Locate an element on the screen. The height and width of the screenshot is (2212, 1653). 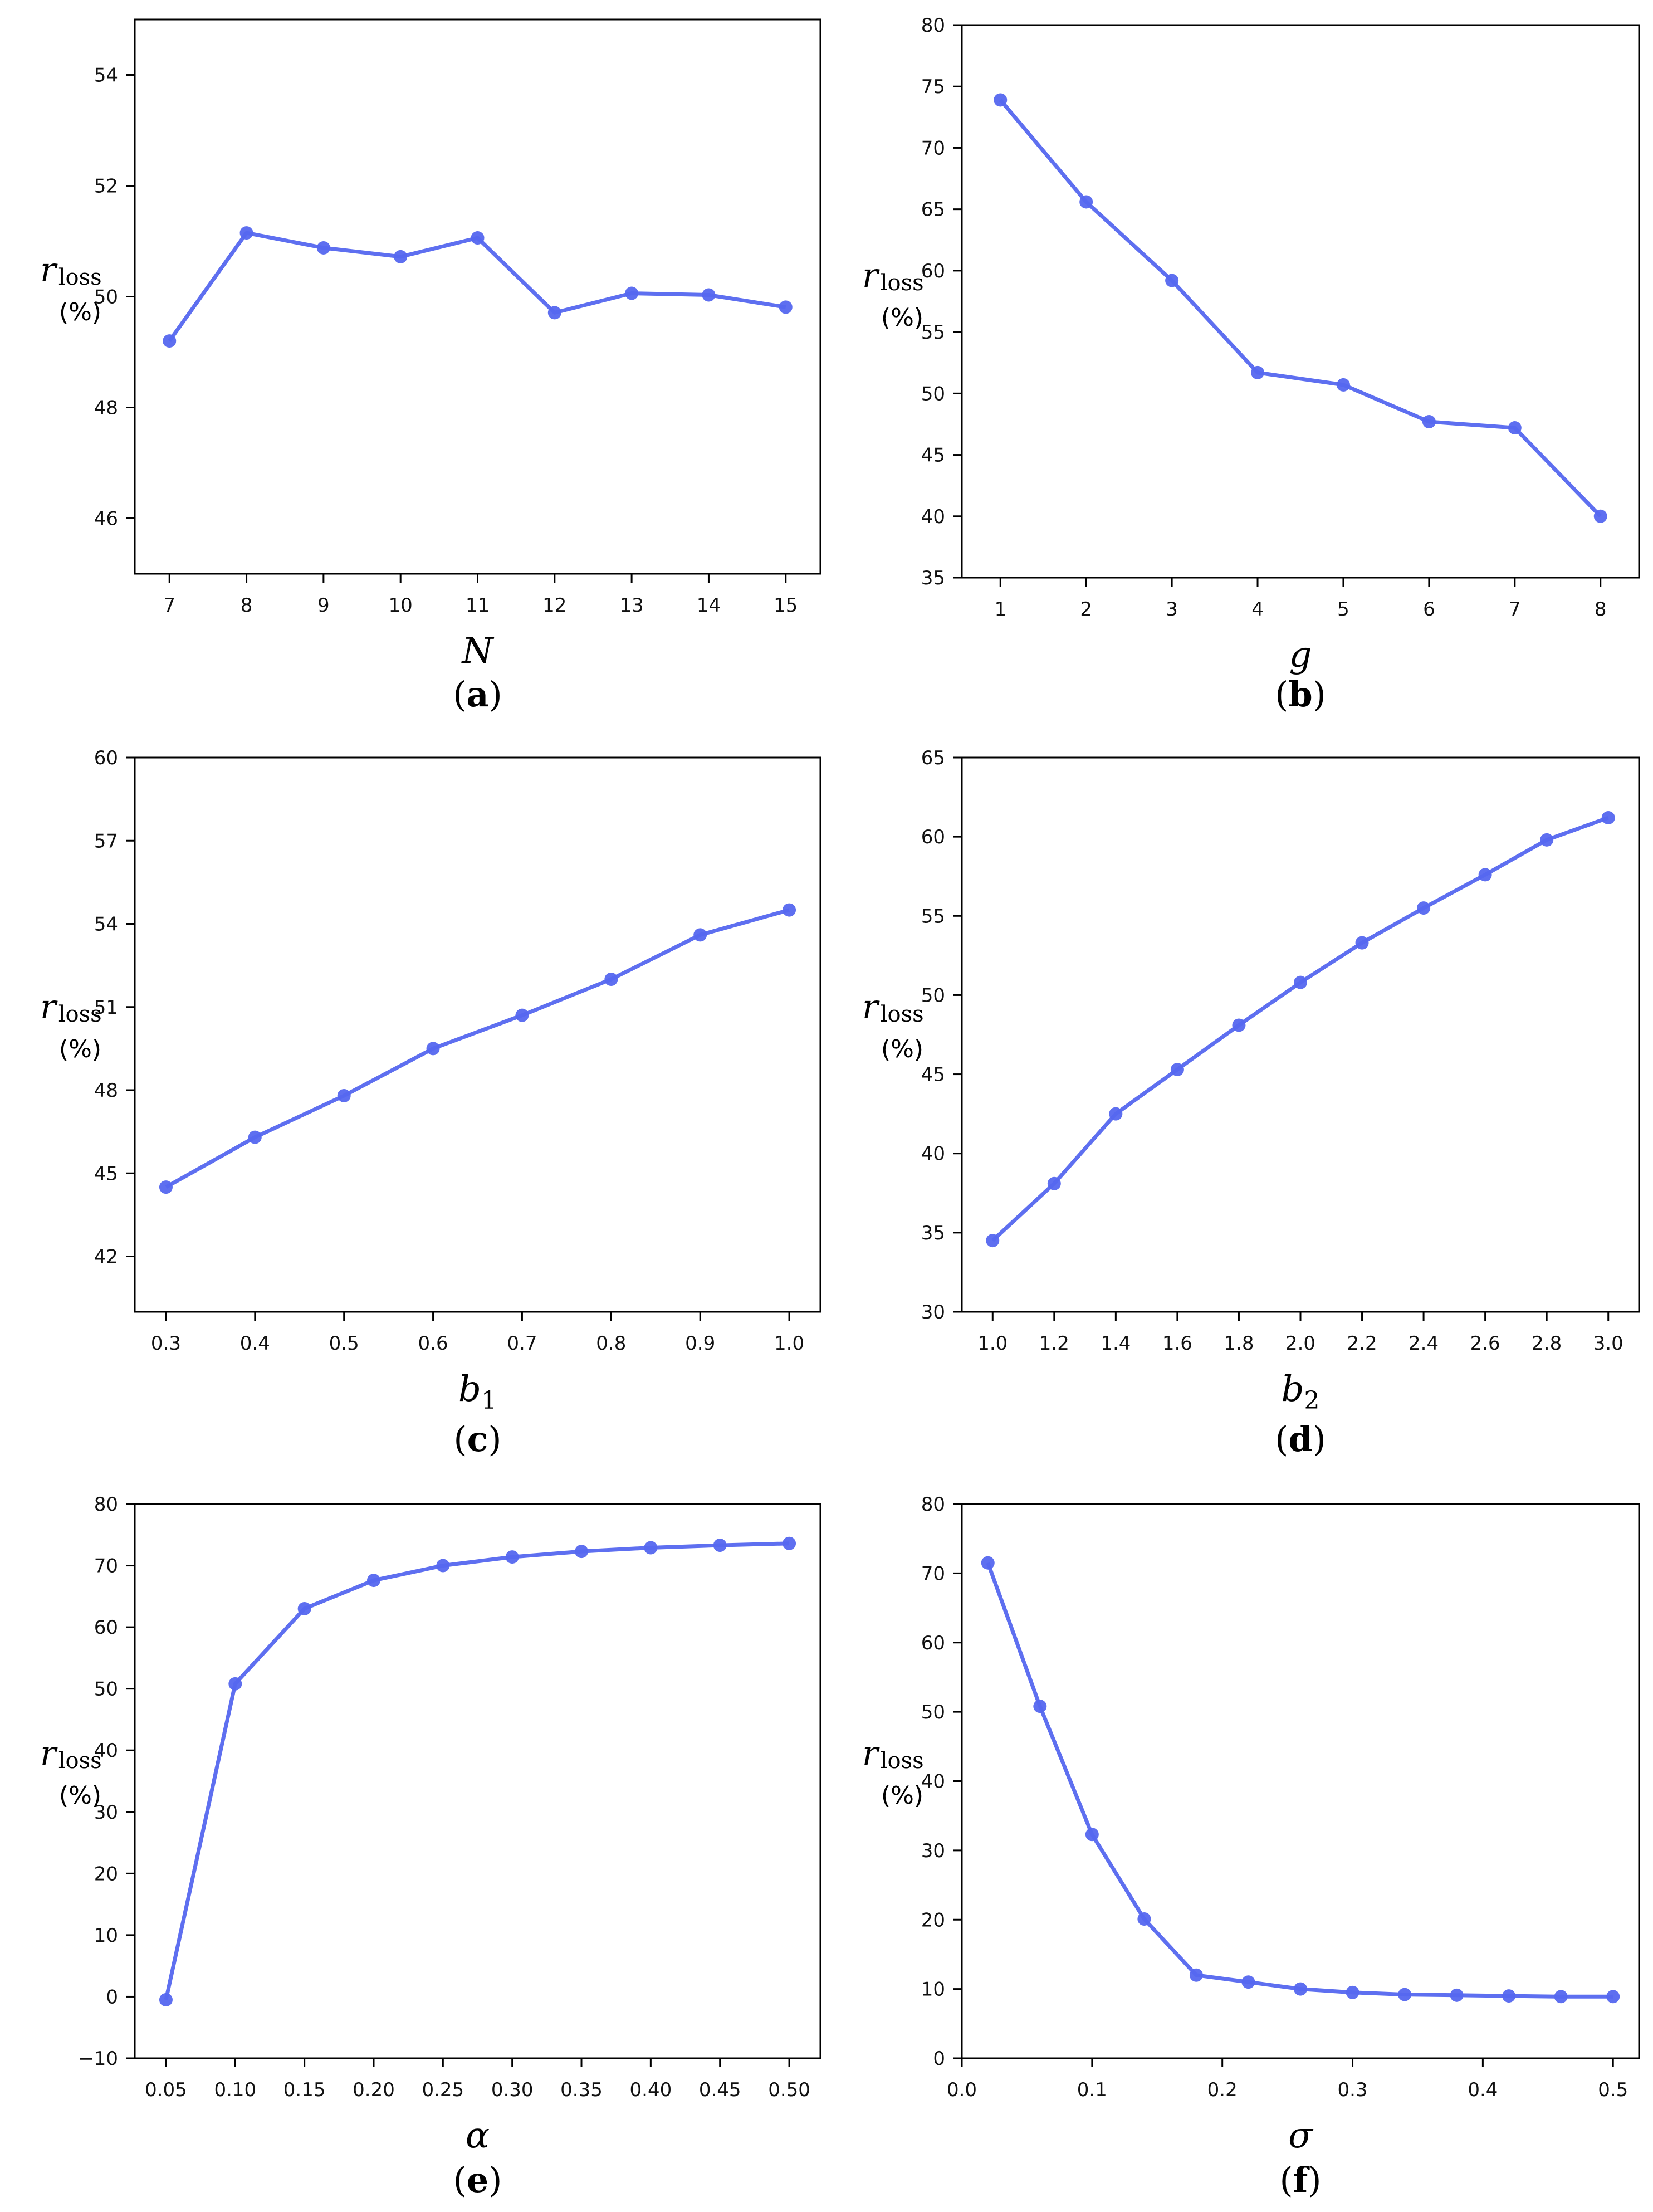
x-tick-label: 0.3 is located at coordinates (166, 1343).